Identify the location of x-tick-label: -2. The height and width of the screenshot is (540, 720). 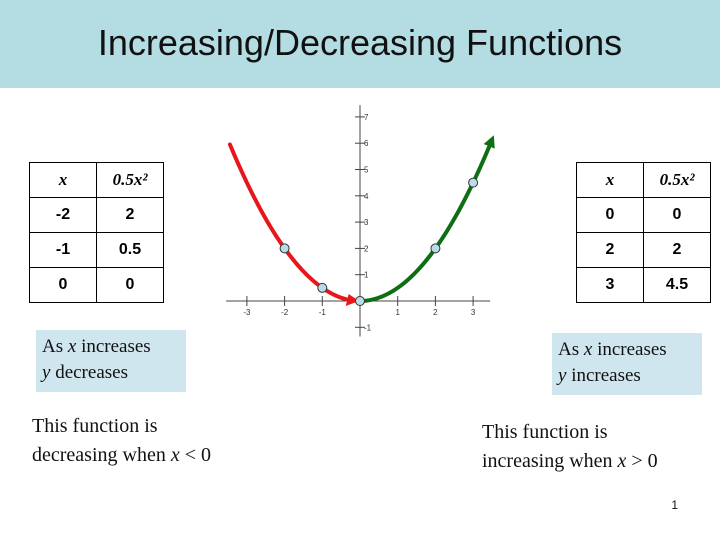
(285, 312).